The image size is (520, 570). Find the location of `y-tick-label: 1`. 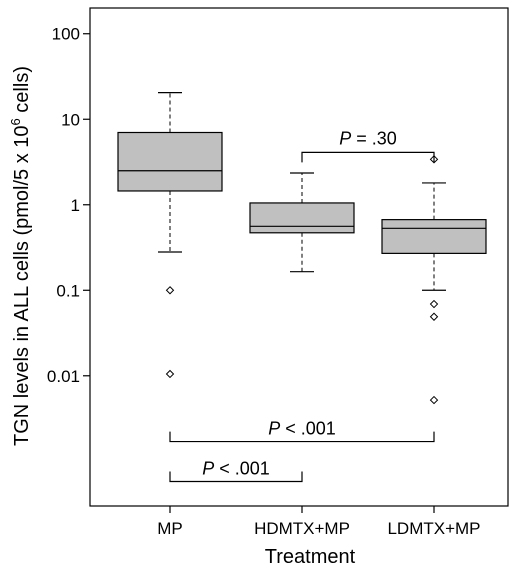

y-tick-label: 1 is located at coordinates (75, 205).